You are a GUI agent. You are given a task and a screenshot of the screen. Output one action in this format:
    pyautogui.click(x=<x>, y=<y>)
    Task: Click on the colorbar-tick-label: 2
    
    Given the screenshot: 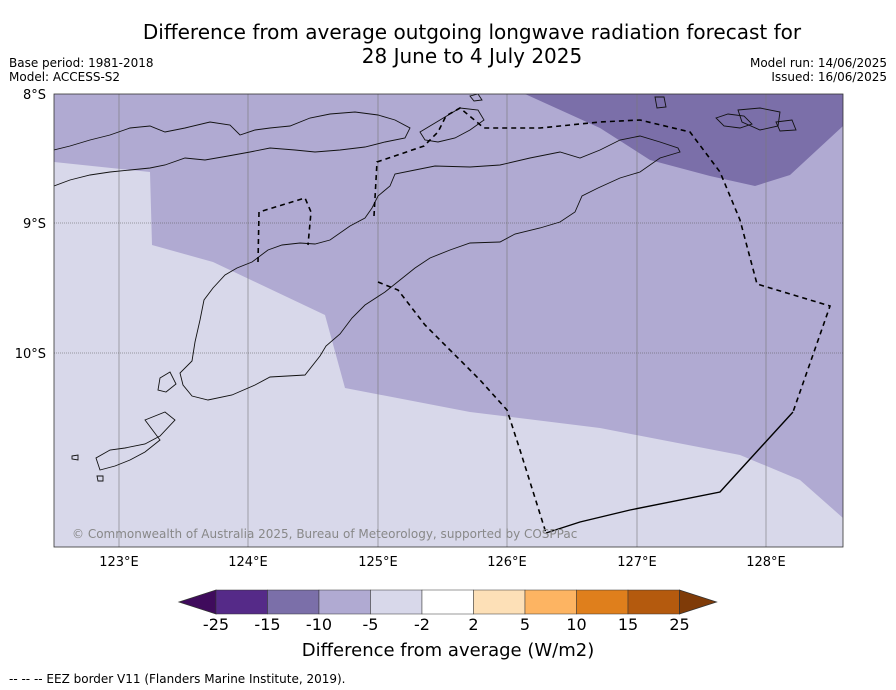 What is the action you would take?
    pyautogui.click(x=473, y=624)
    